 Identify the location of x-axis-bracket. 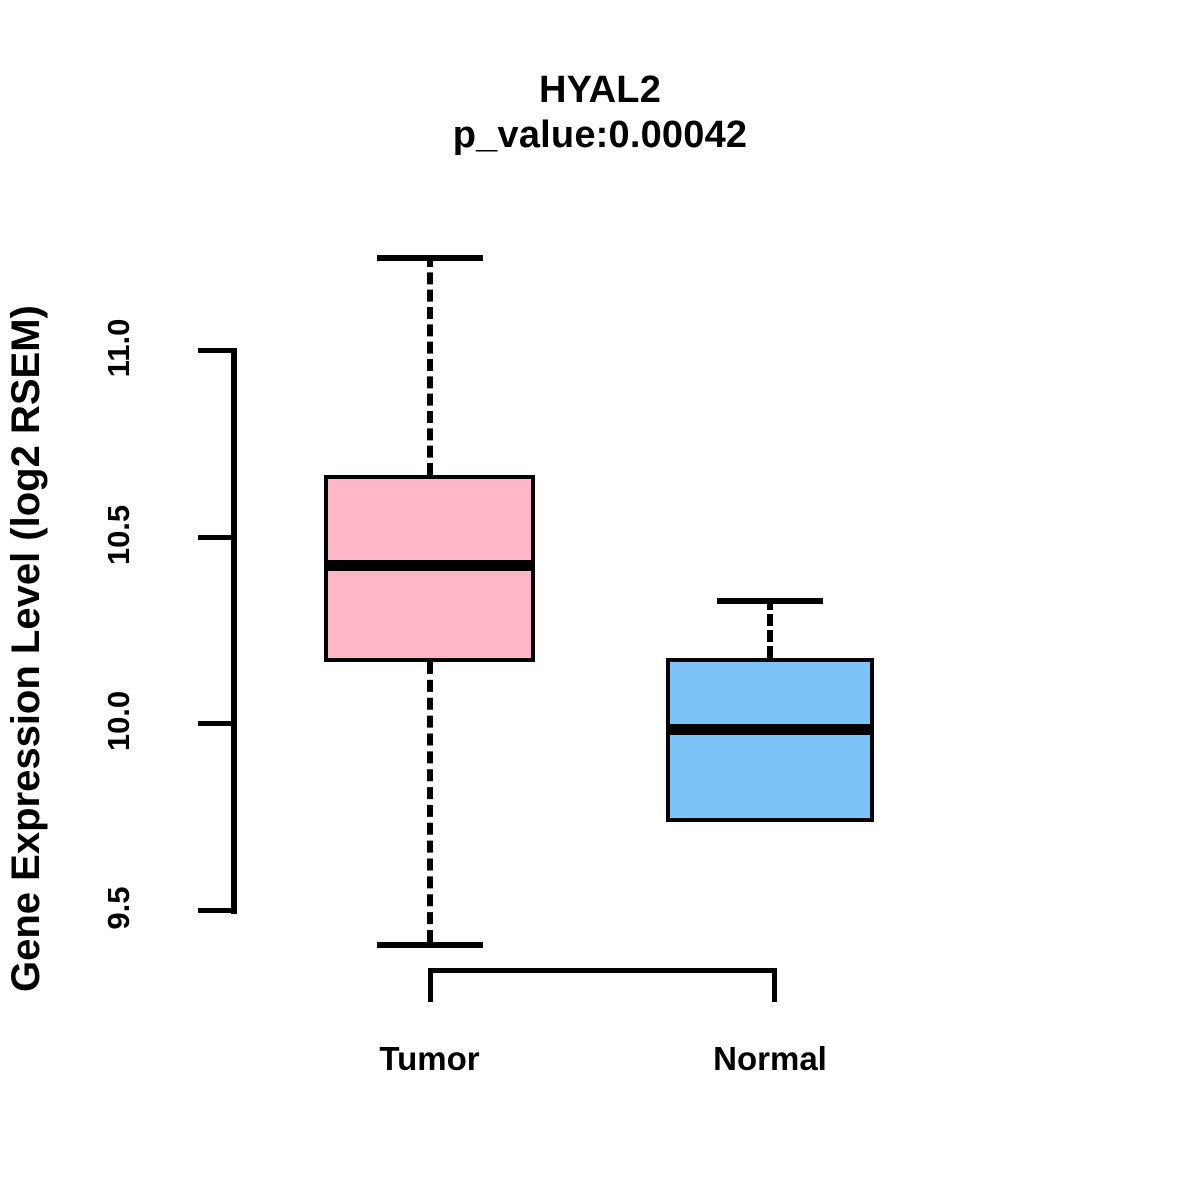
(602, 970).